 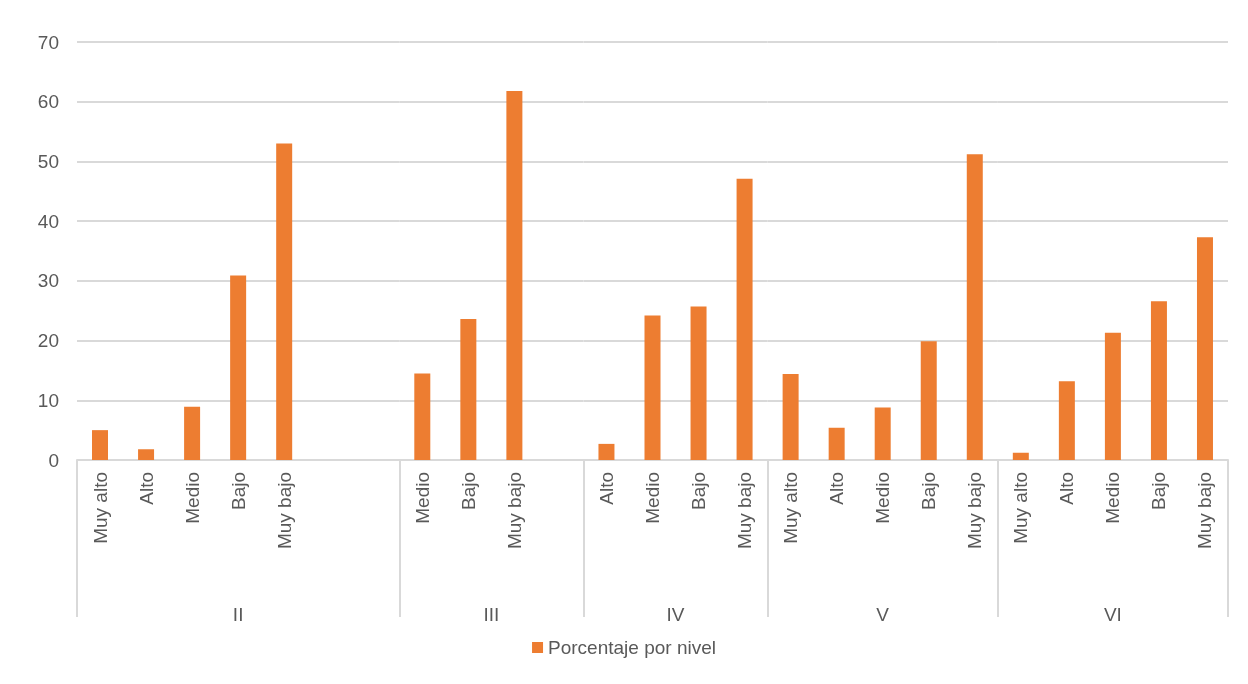 What do you see at coordinates (883, 614) in the screenshot?
I see `x-axis-title: V` at bounding box center [883, 614].